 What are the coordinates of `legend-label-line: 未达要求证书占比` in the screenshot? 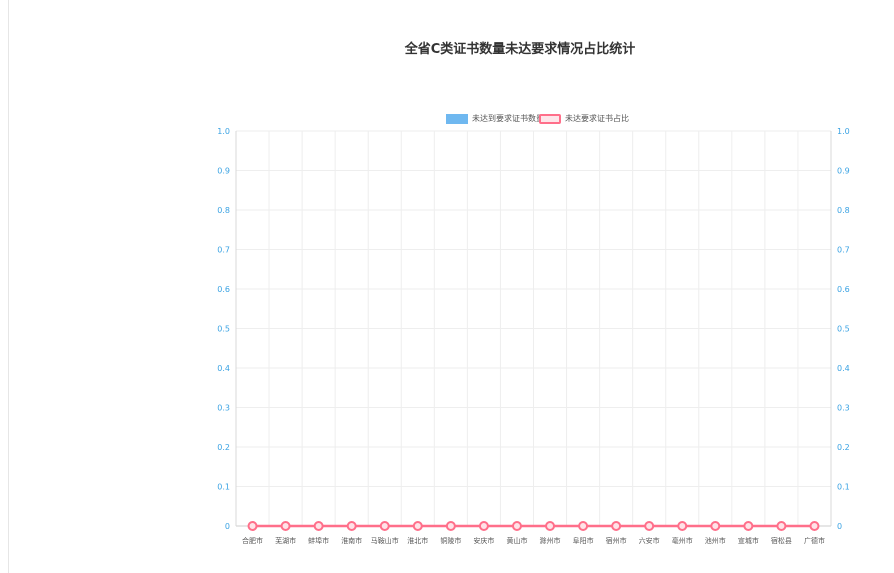 It's located at (597, 118).